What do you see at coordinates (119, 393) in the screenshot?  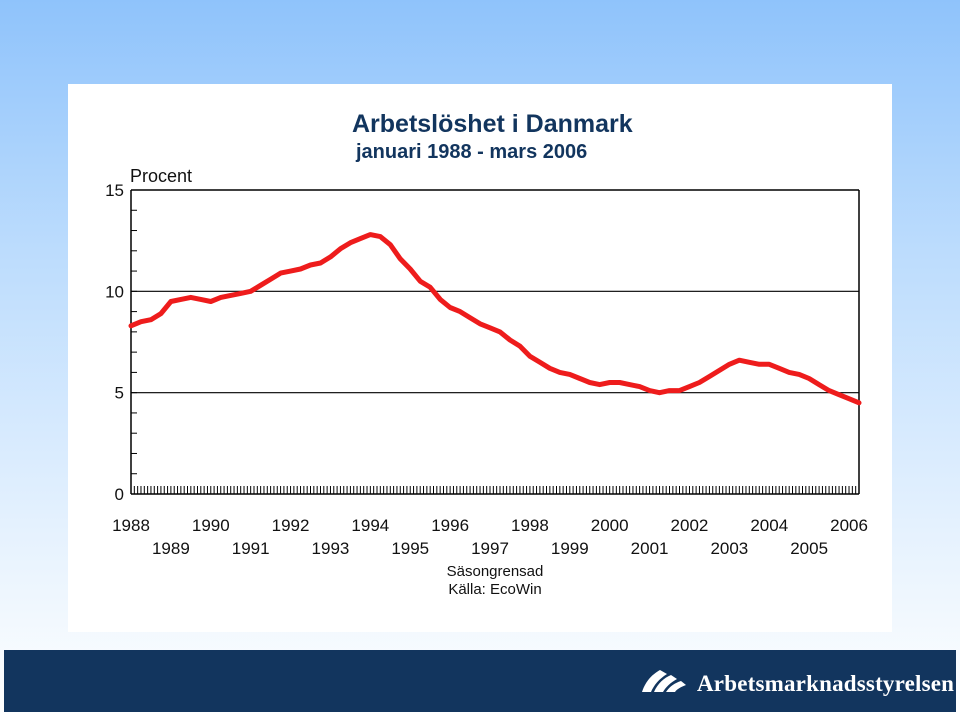 I see `y-tick-label: 5` at bounding box center [119, 393].